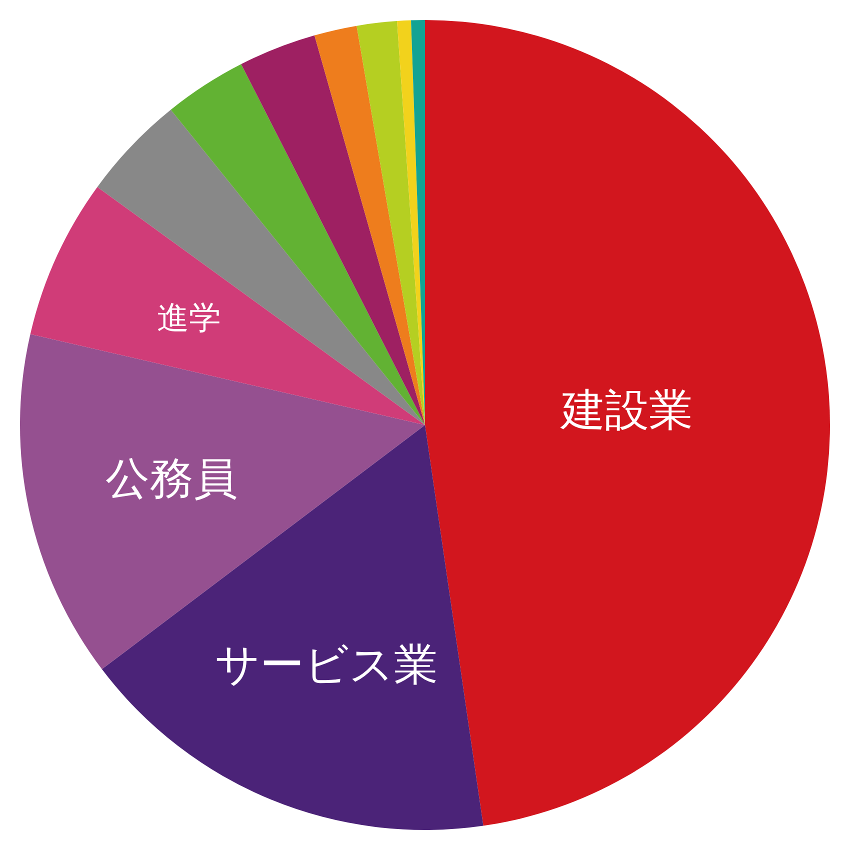  What do you see at coordinates (172, 479) in the screenshot?
I see `slice-label: 公務員` at bounding box center [172, 479].